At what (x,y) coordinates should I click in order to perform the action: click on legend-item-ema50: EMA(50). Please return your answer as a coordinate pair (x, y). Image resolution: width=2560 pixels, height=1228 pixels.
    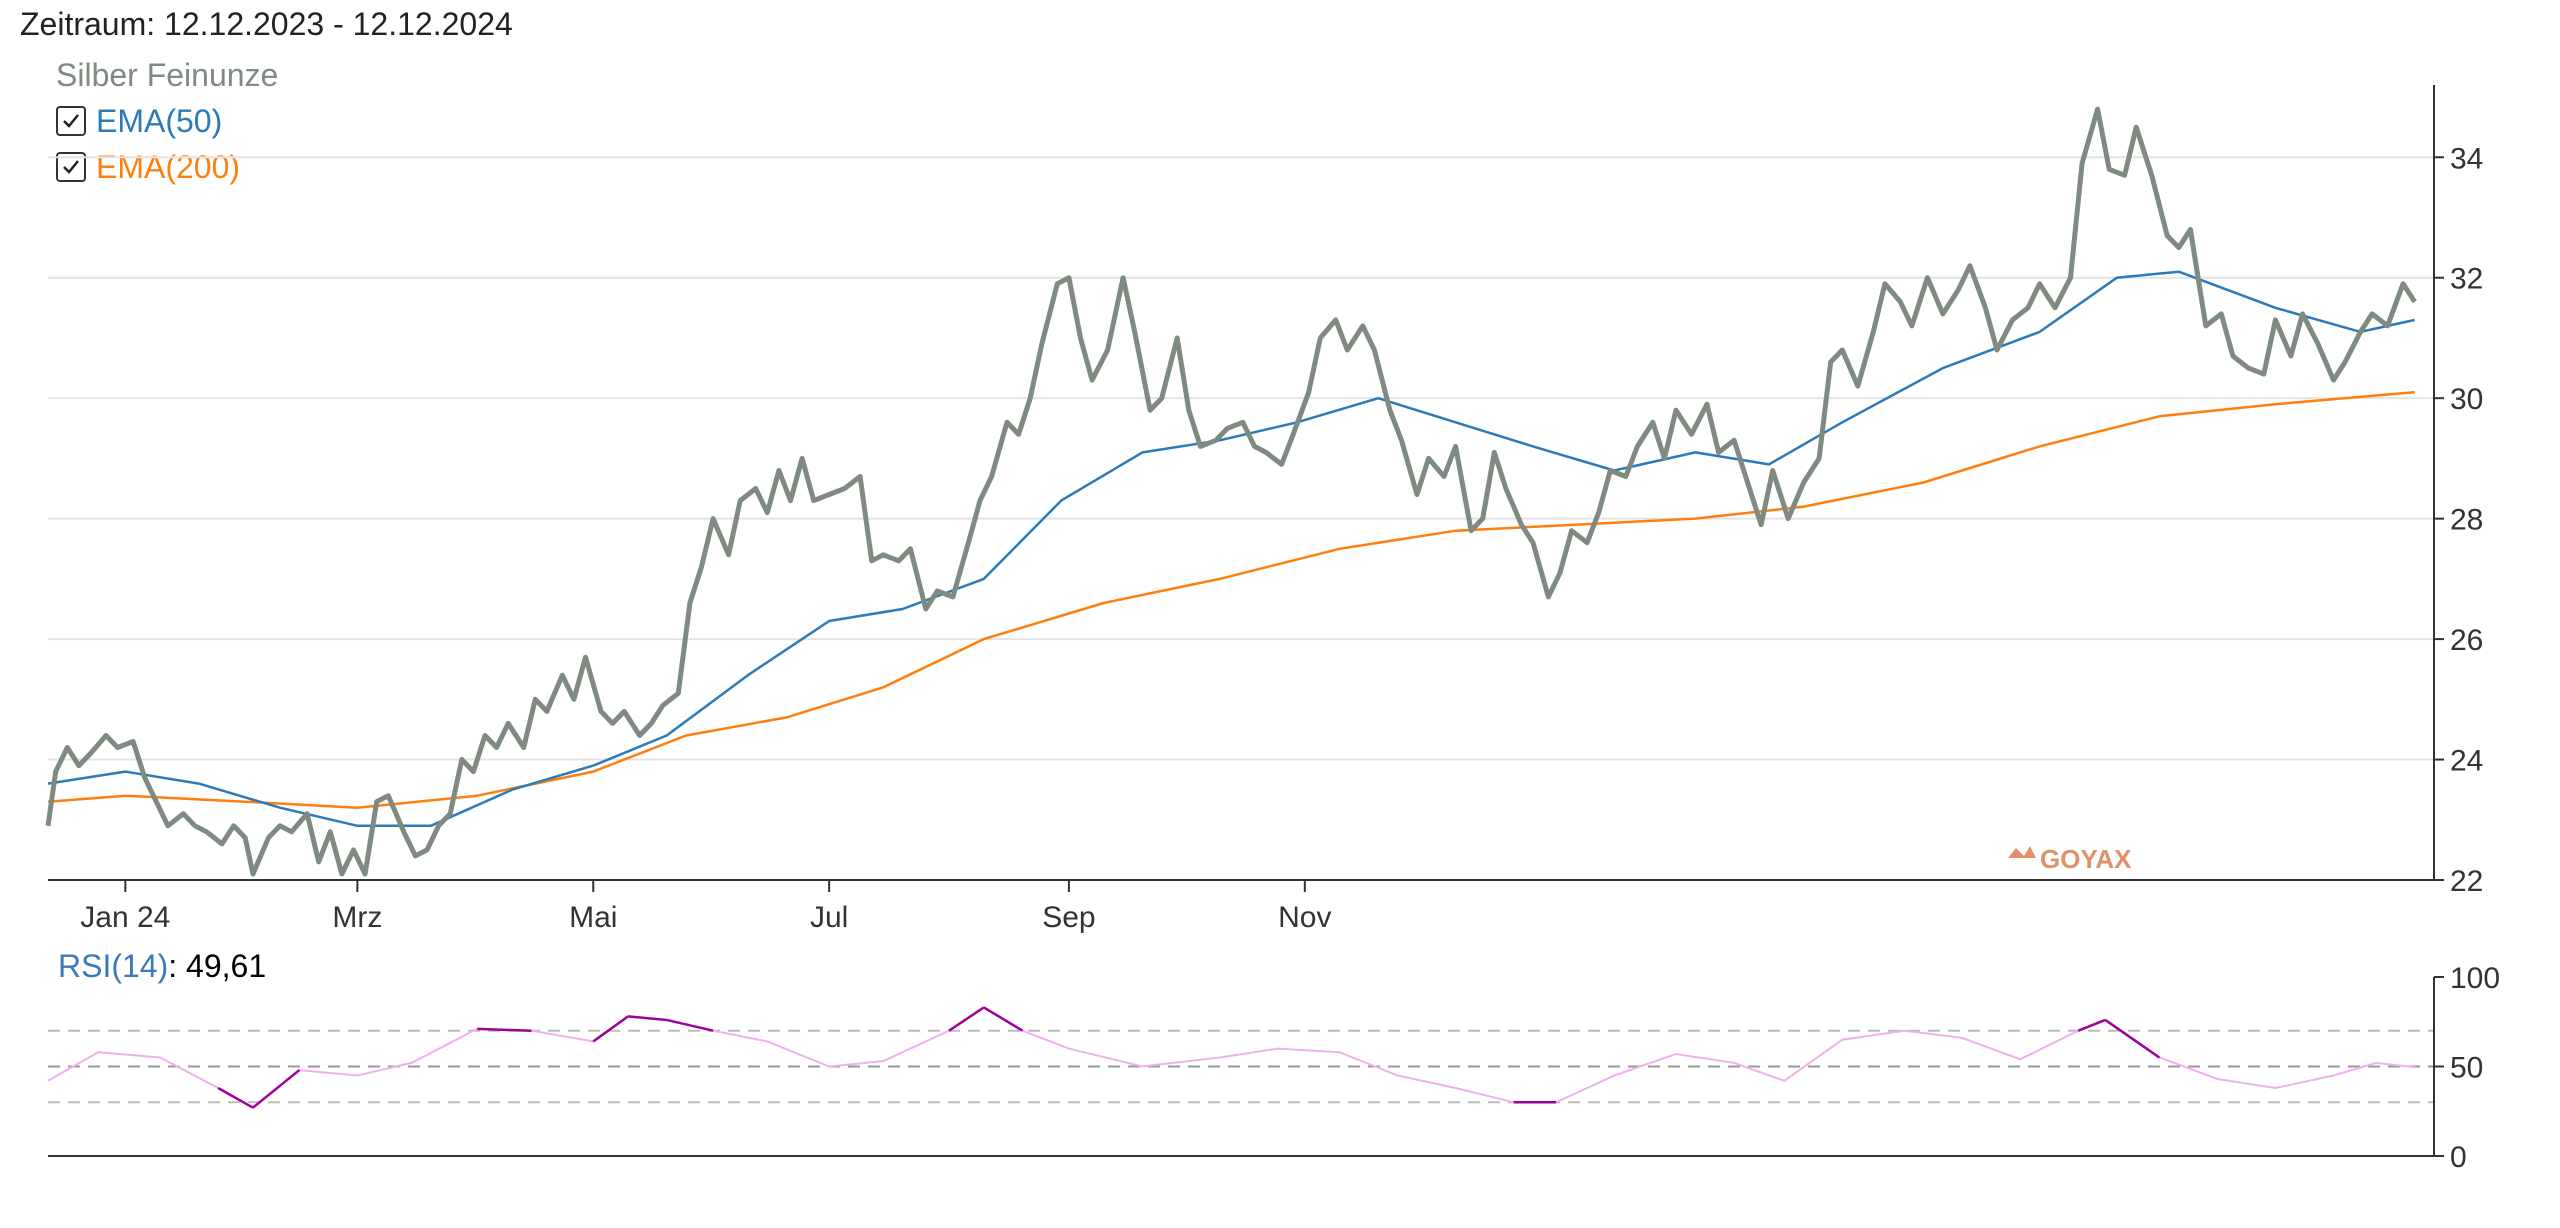
    Looking at the image, I should click on (167, 121).